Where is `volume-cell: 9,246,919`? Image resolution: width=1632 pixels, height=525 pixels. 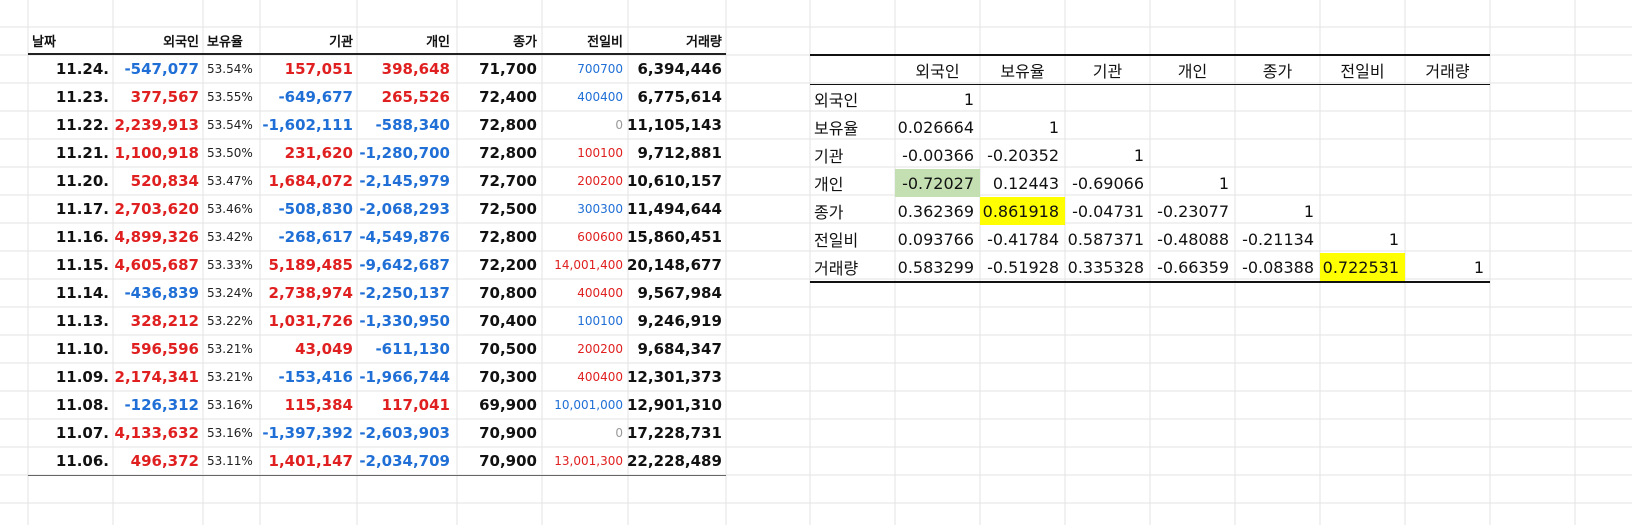
volume-cell: 9,246,919 is located at coordinates (679, 321).